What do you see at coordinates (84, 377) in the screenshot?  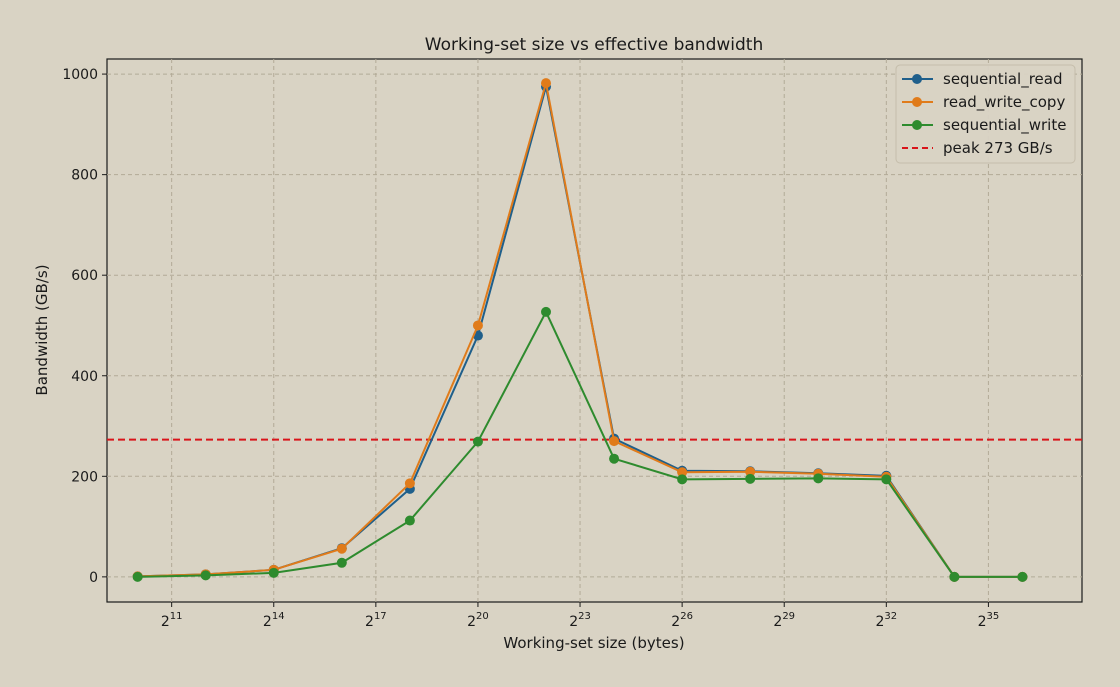 I see `y-tick-label: 400` at bounding box center [84, 377].